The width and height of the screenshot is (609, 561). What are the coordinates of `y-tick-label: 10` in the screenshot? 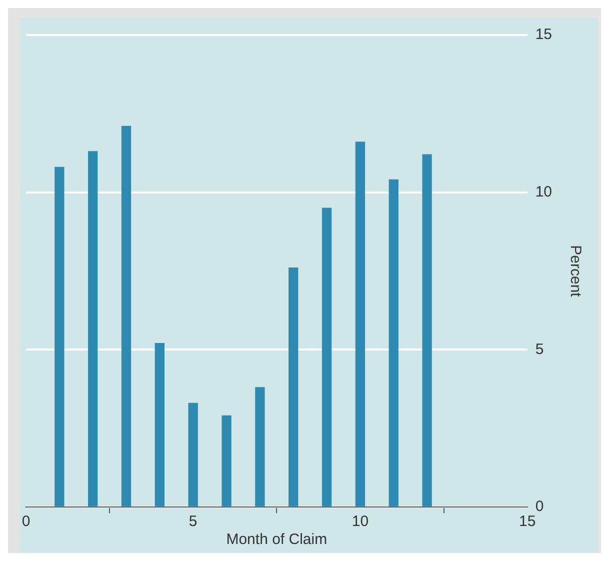 It's located at (543, 191).